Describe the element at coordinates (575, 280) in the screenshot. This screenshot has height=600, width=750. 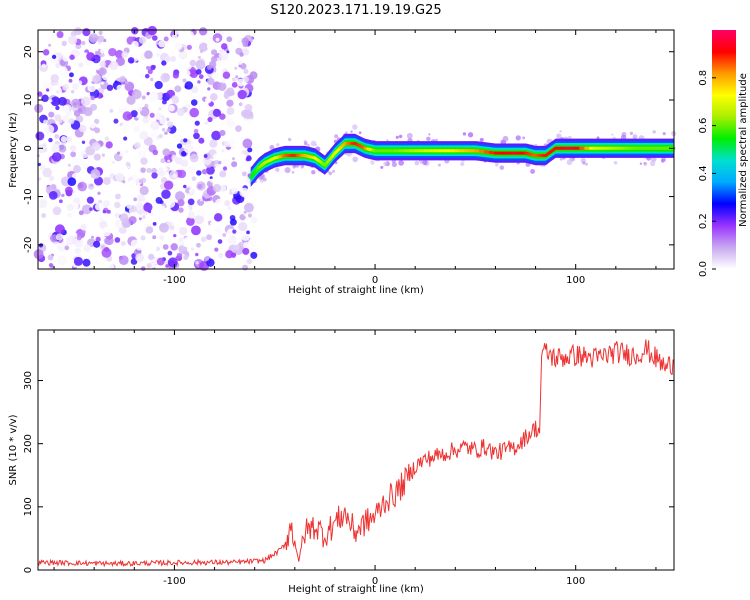
I see `x-tick-label: 100` at that location.